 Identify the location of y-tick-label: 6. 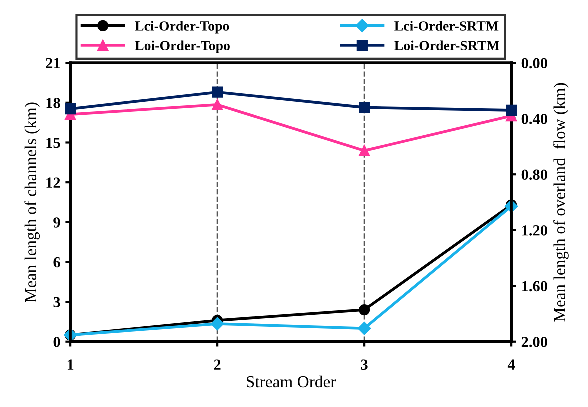
(57, 262).